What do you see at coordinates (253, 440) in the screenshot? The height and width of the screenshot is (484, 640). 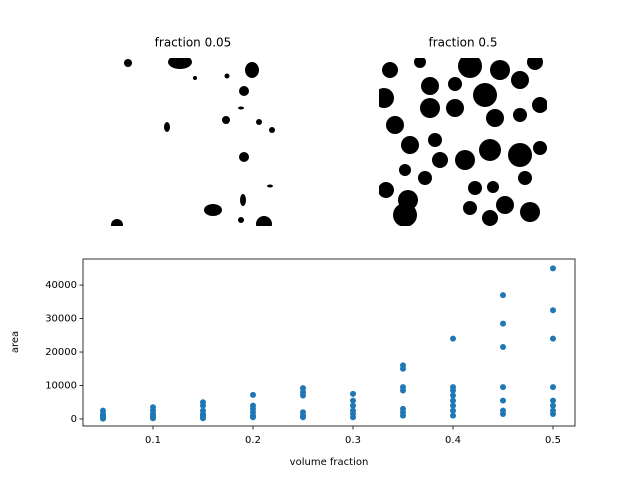 I see `x-tick-label: 0.2` at bounding box center [253, 440].